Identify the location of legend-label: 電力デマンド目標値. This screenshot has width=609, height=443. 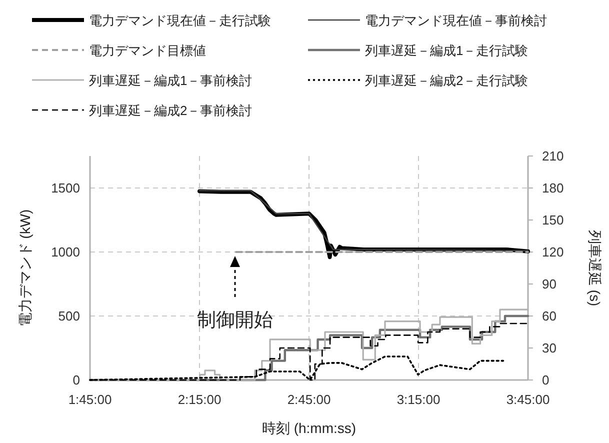
(147, 50).